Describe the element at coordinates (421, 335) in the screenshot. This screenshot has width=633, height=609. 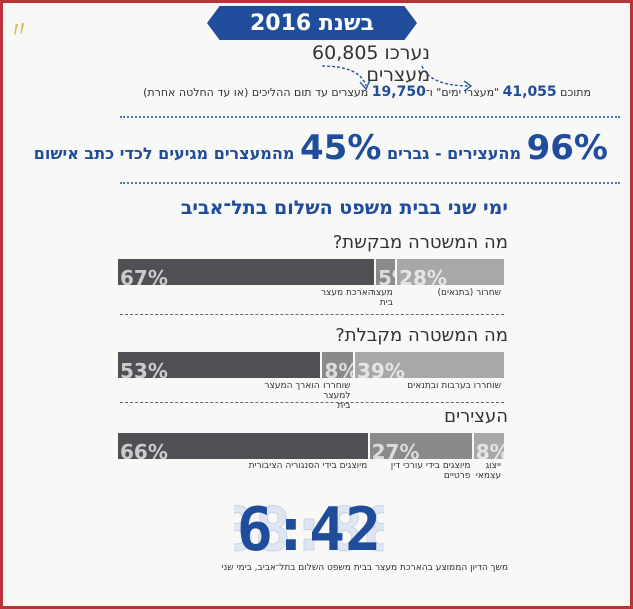
I see `question-police-result: מה המשטרה מקבלת?` at that location.